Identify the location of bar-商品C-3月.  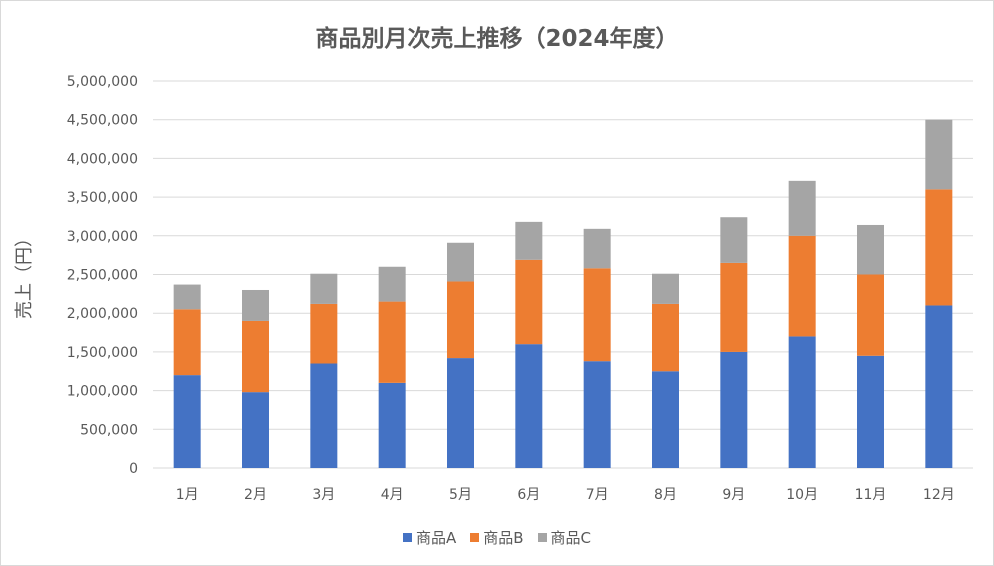
(324, 288).